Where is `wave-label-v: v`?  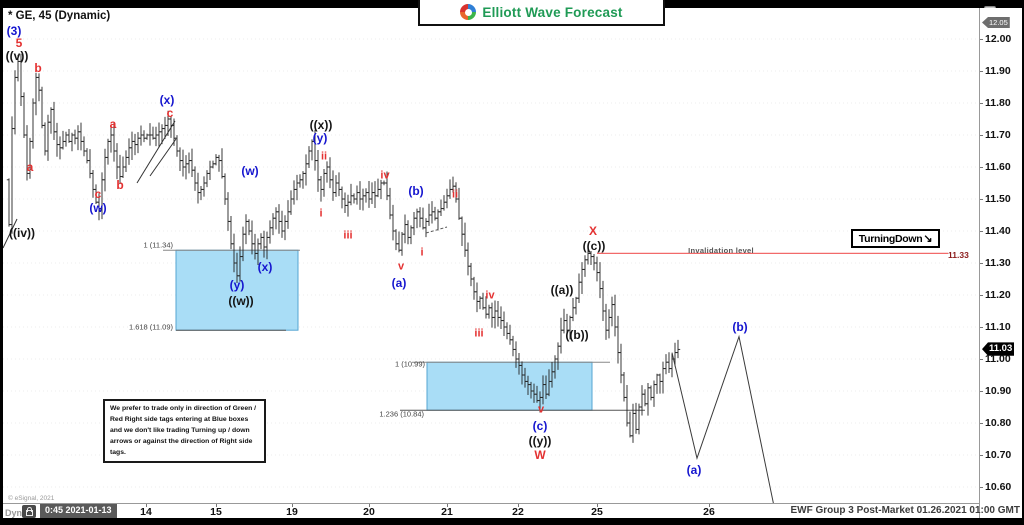
wave-label-v: v is located at coordinates (541, 409).